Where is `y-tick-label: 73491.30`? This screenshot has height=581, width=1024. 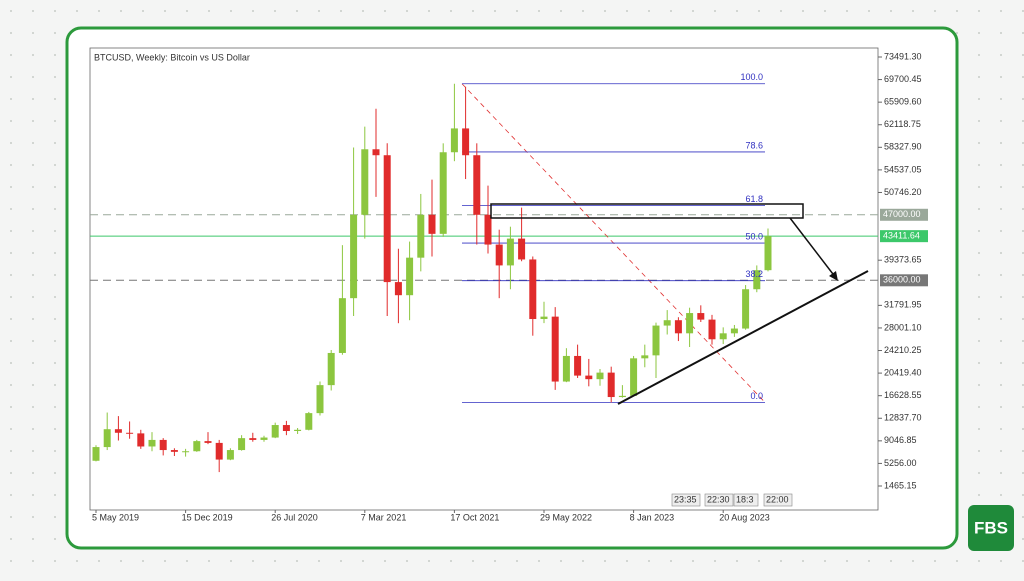 y-tick-label: 73491.30 is located at coordinates (903, 56).